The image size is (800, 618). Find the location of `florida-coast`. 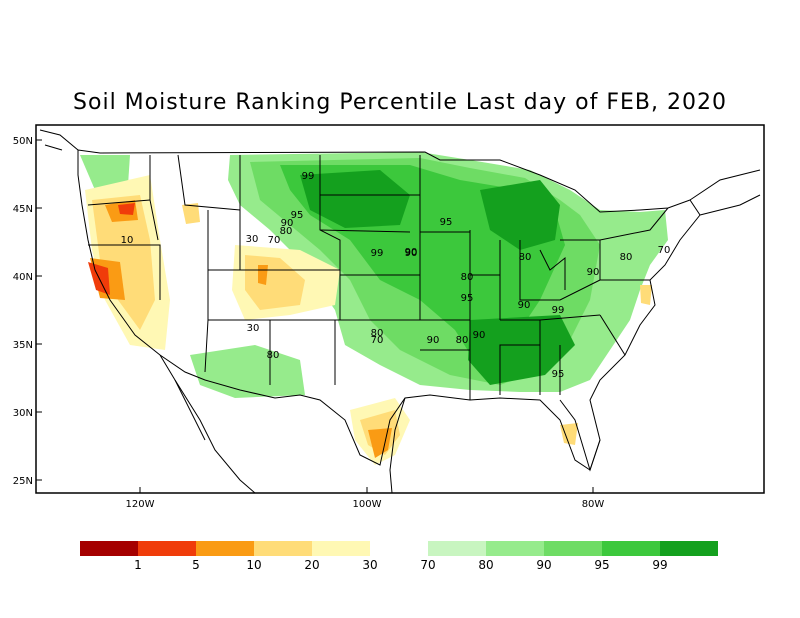

florida-coast is located at coordinates (580, 435).